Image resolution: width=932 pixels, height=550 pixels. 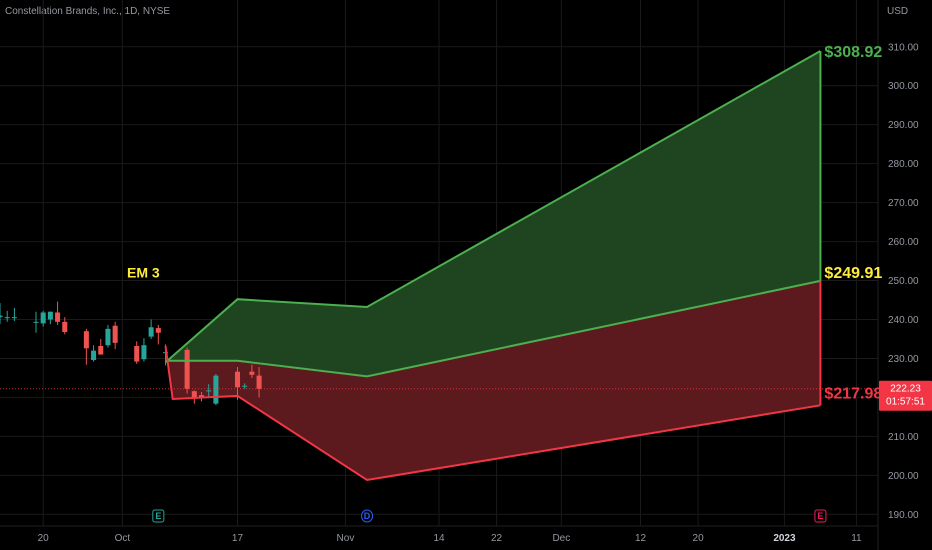 What do you see at coordinates (88, 11) in the screenshot?
I see `ticker-title: Constellation Brands, Inc., 1D, NYSE` at bounding box center [88, 11].